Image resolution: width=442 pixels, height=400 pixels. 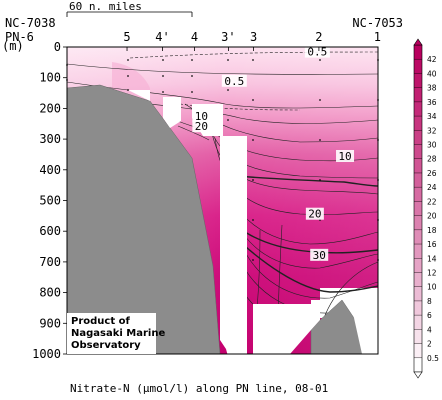 What do you see at coordinates (429, 329) in the screenshot?
I see `colorbar-tick-label: 4` at bounding box center [429, 329].